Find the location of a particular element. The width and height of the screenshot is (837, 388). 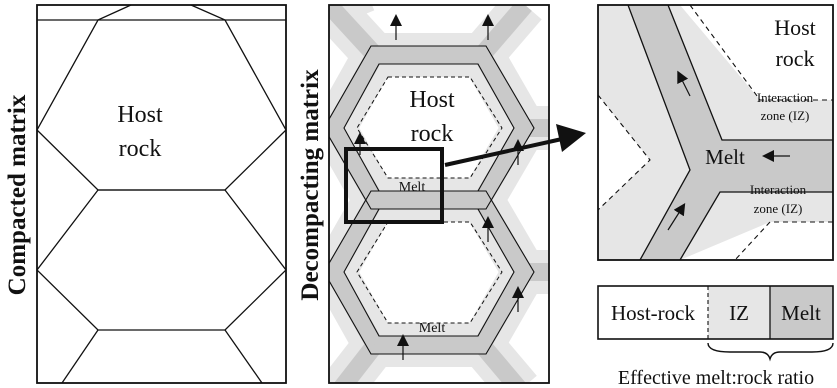

legend-melt-swatch is located at coordinates (801, 312).